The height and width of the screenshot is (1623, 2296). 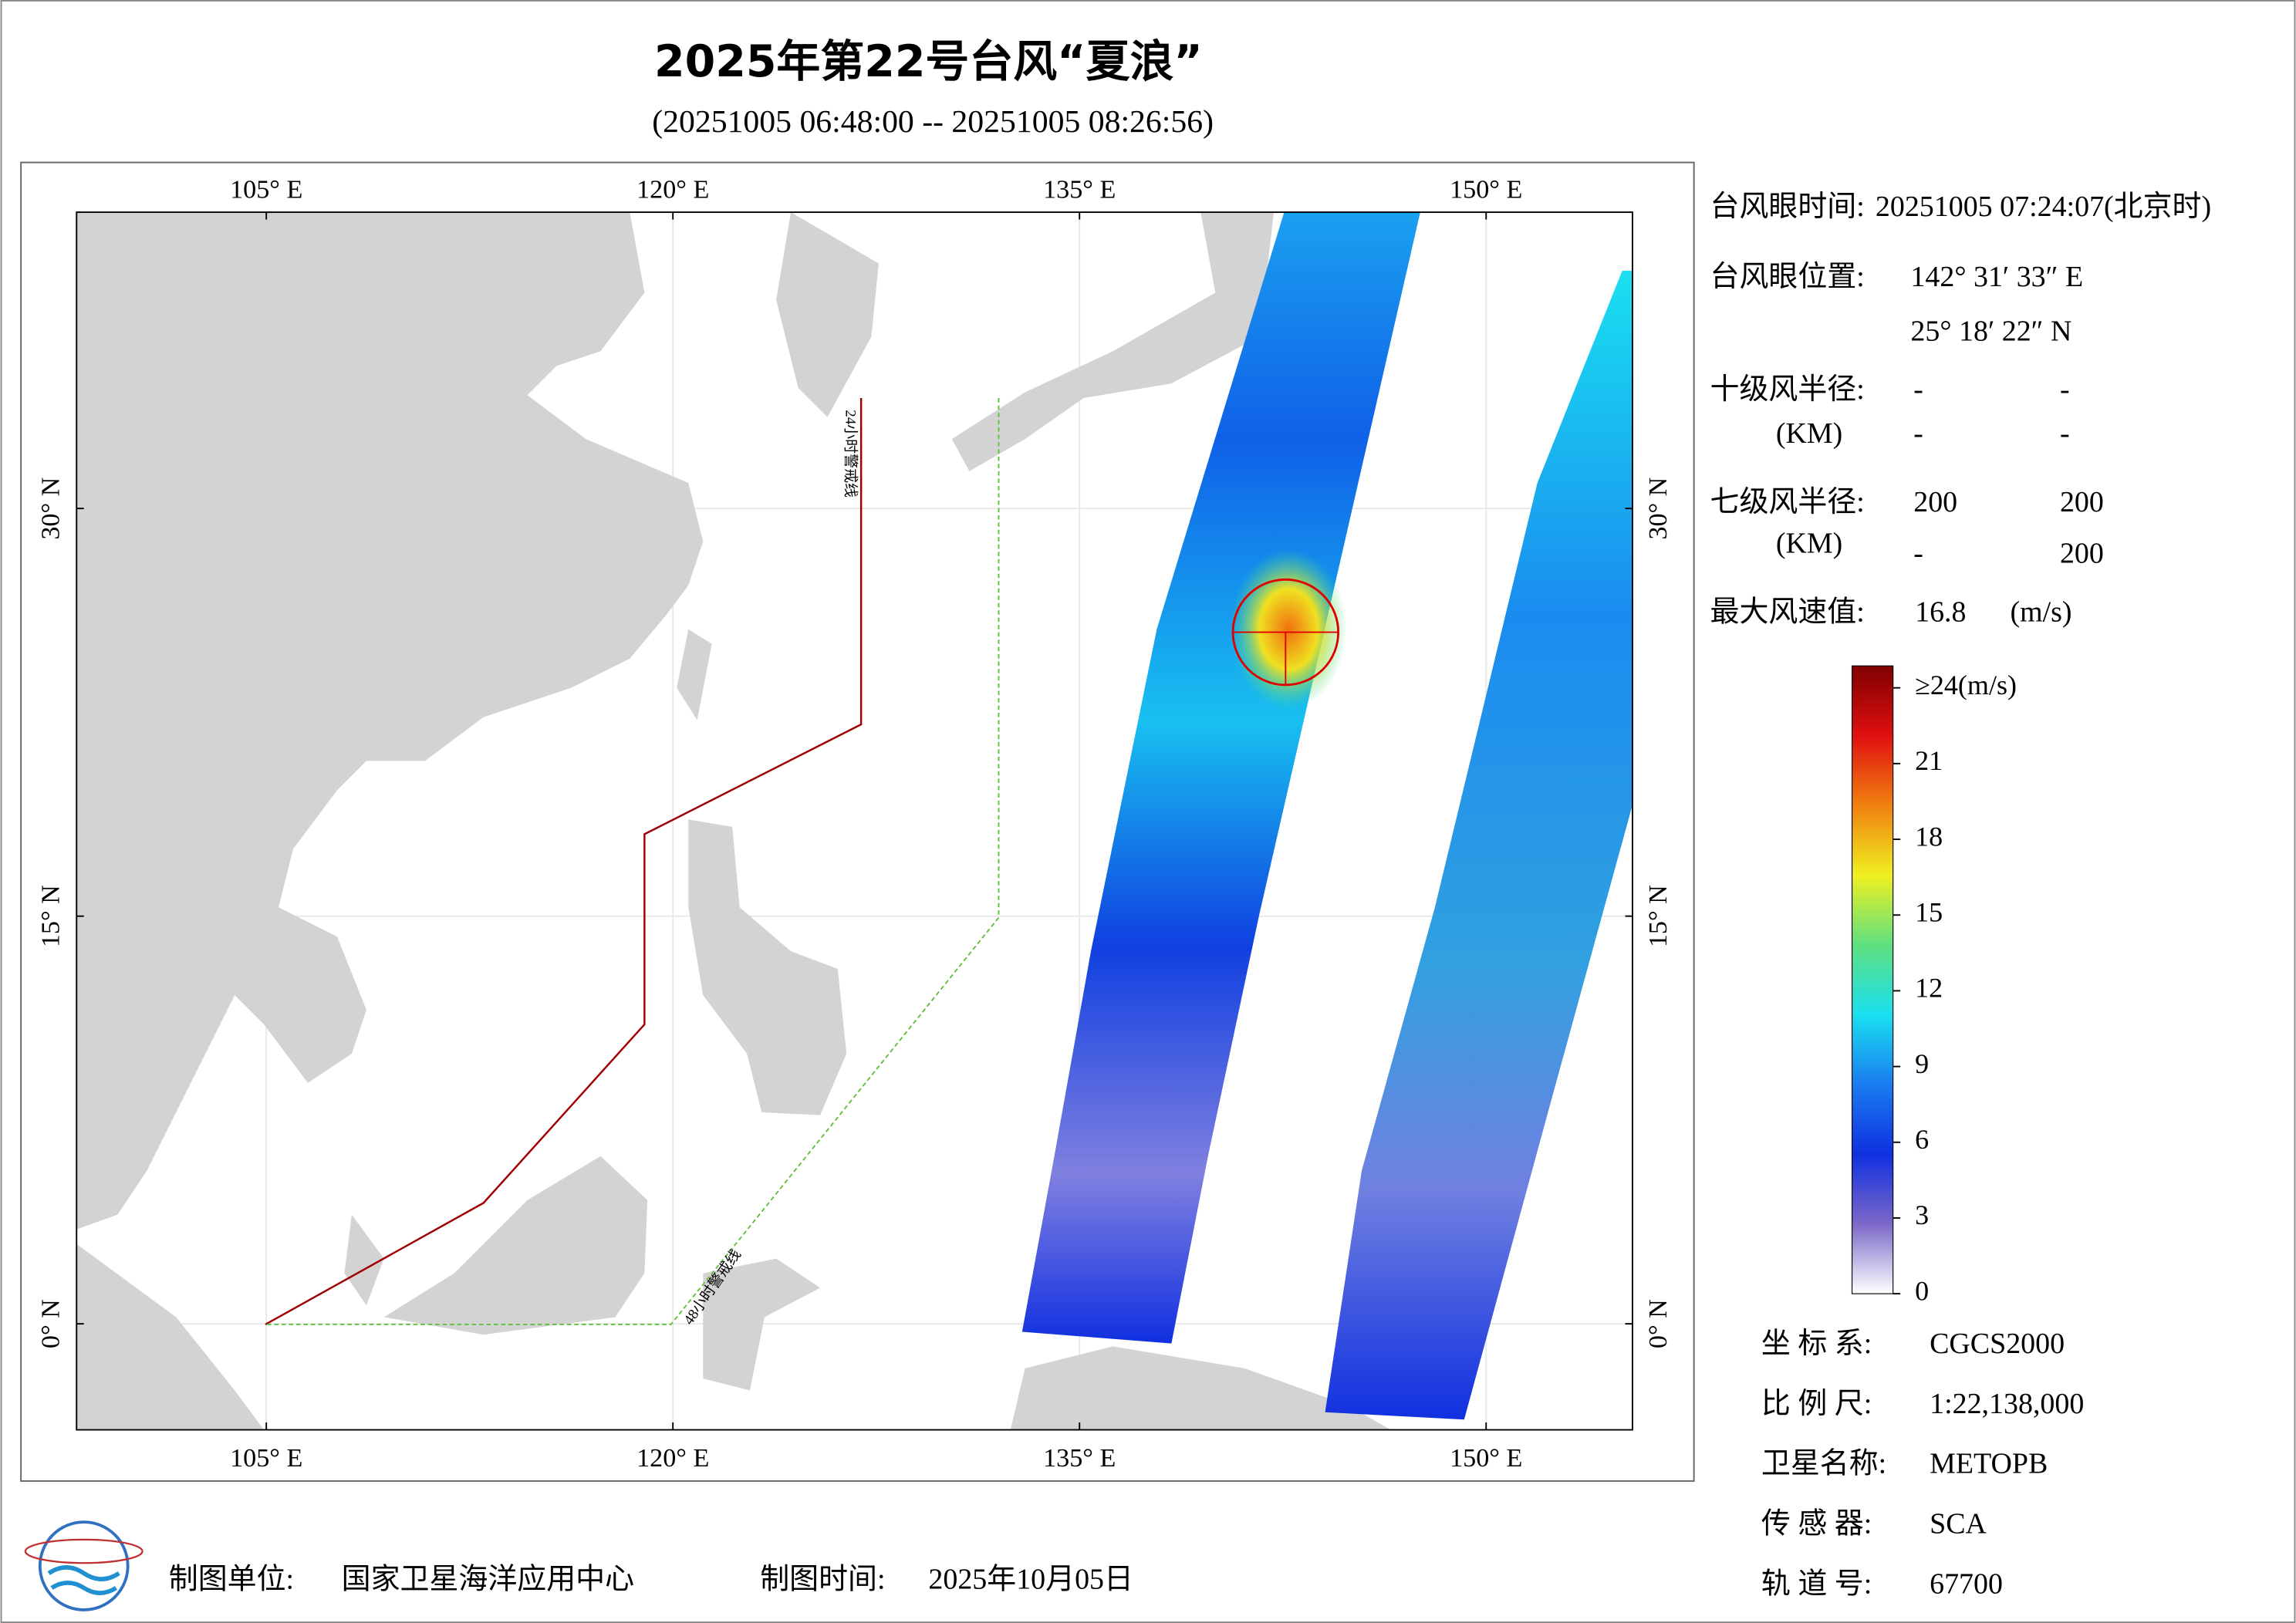 What do you see at coordinates (1030, 1580) in the screenshot?
I see `footer-value: 2025年10月05日` at bounding box center [1030, 1580].